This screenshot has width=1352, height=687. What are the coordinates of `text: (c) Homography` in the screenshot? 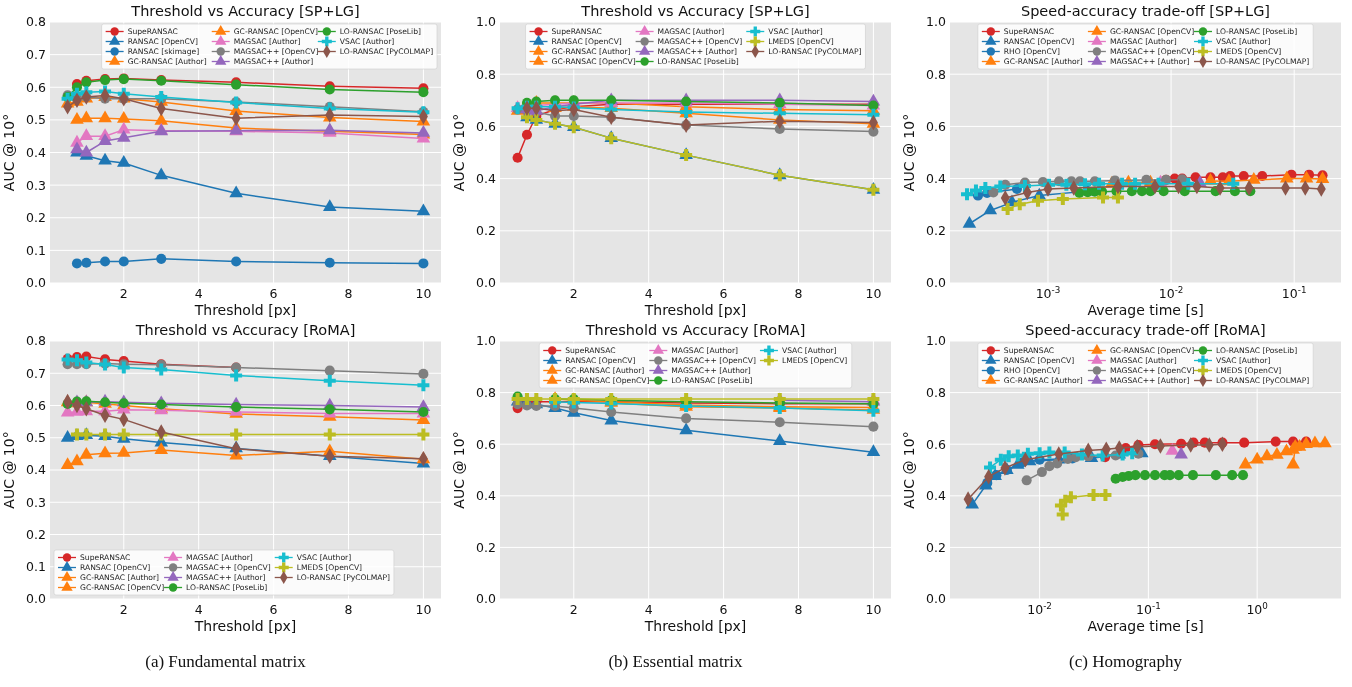 It's located at (1126, 661).